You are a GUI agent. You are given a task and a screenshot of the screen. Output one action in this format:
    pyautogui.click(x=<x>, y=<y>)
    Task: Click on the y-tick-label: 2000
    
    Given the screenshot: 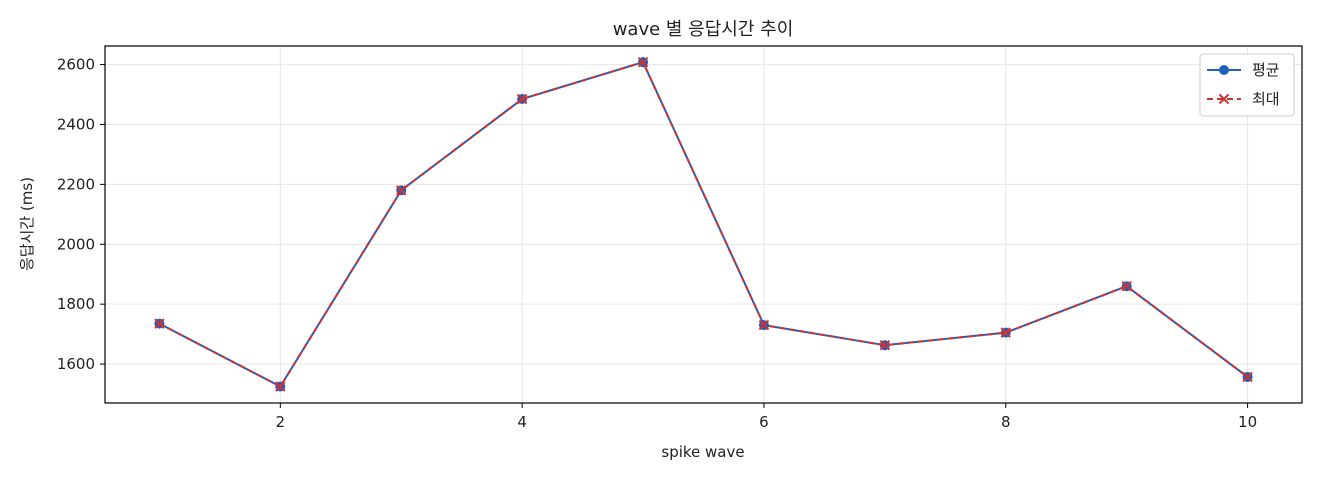 What is the action you would take?
    pyautogui.click(x=76, y=244)
    